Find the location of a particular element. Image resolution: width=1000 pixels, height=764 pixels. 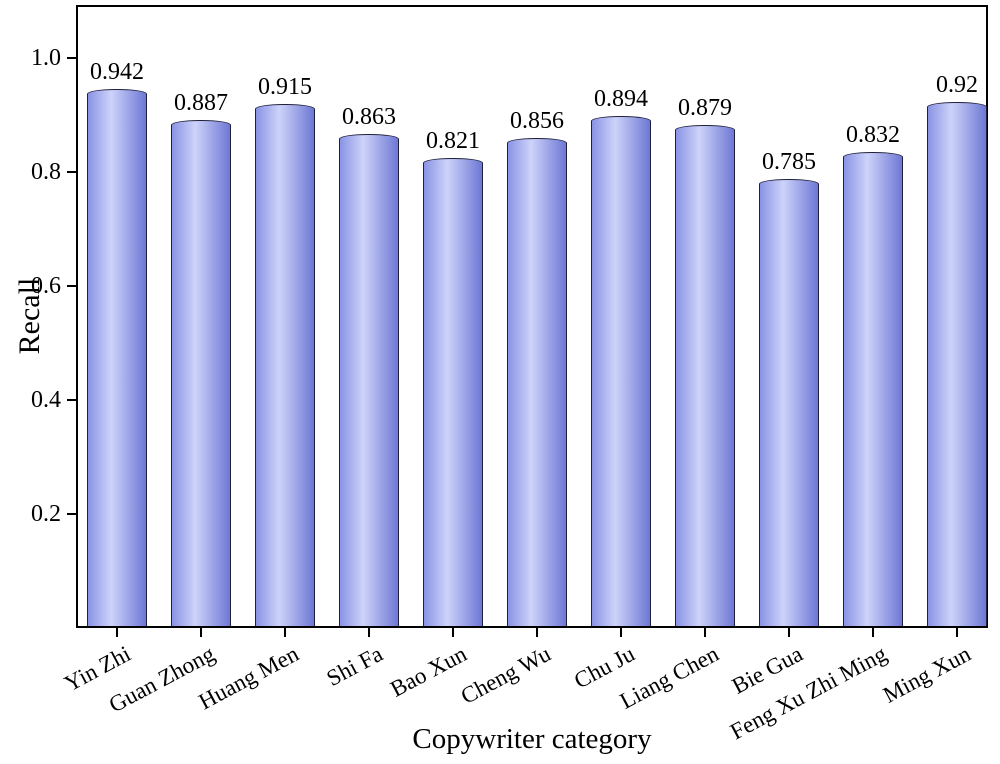

bar-value-label: 0.863 is located at coordinates (369, 117).